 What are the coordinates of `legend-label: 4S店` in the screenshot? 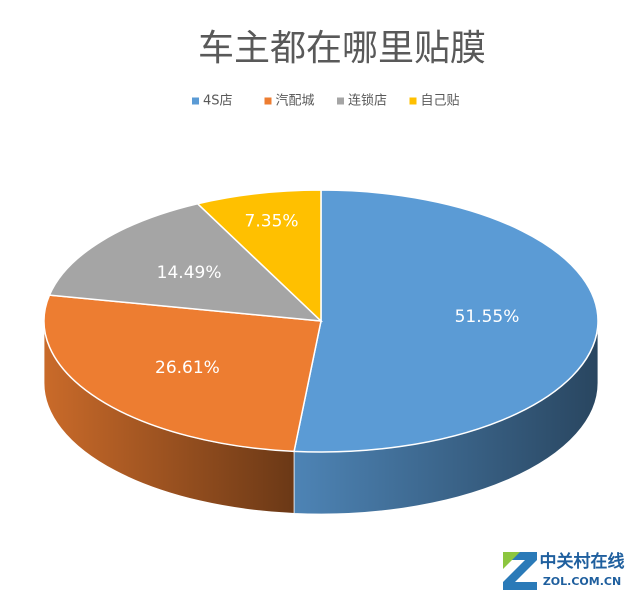 It's located at (218, 101).